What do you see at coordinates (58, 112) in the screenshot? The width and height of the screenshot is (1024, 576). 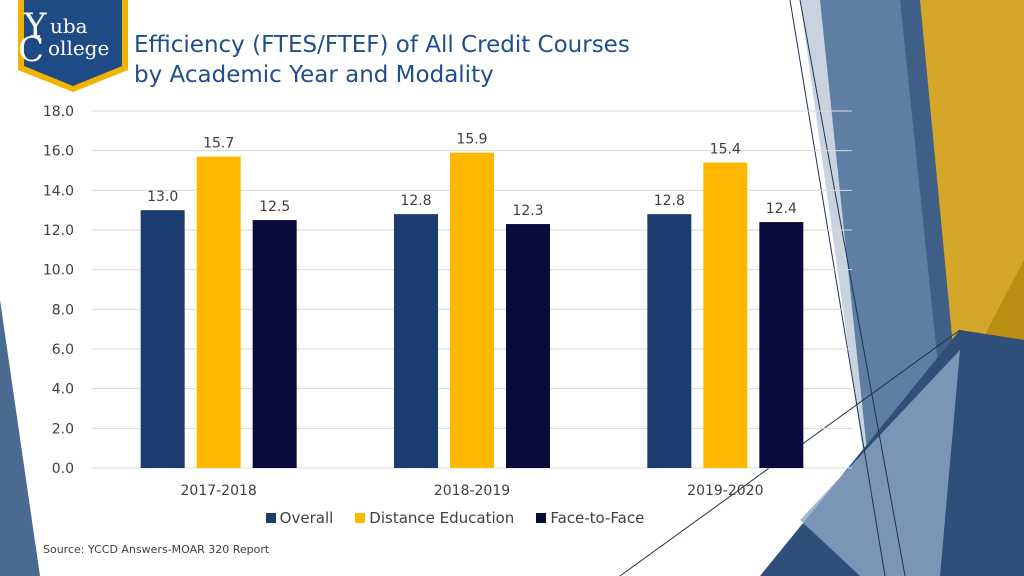 I see `y-tick-label: 18.0` at bounding box center [58, 112].